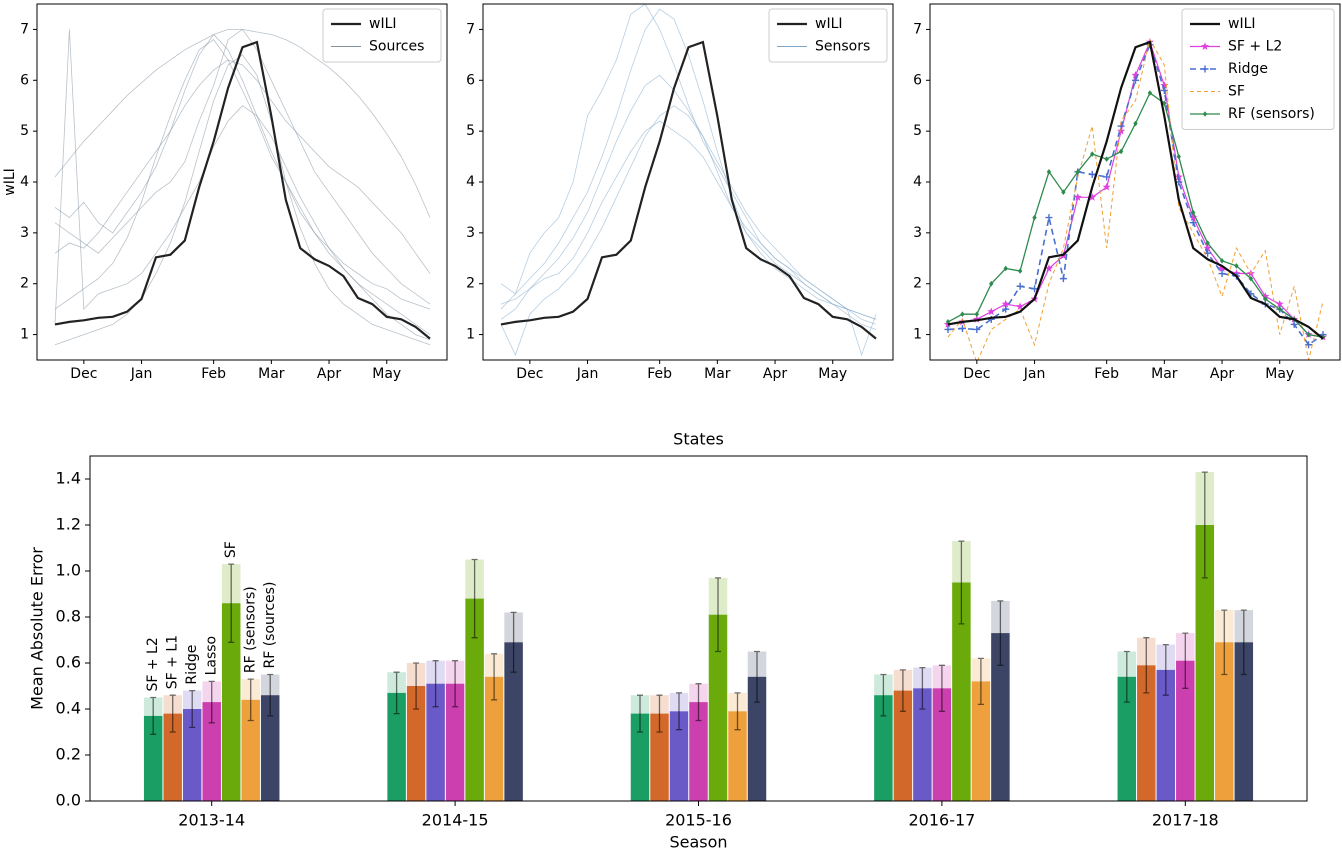  I want to click on x-tick-label: 2014-15, so click(455, 820).